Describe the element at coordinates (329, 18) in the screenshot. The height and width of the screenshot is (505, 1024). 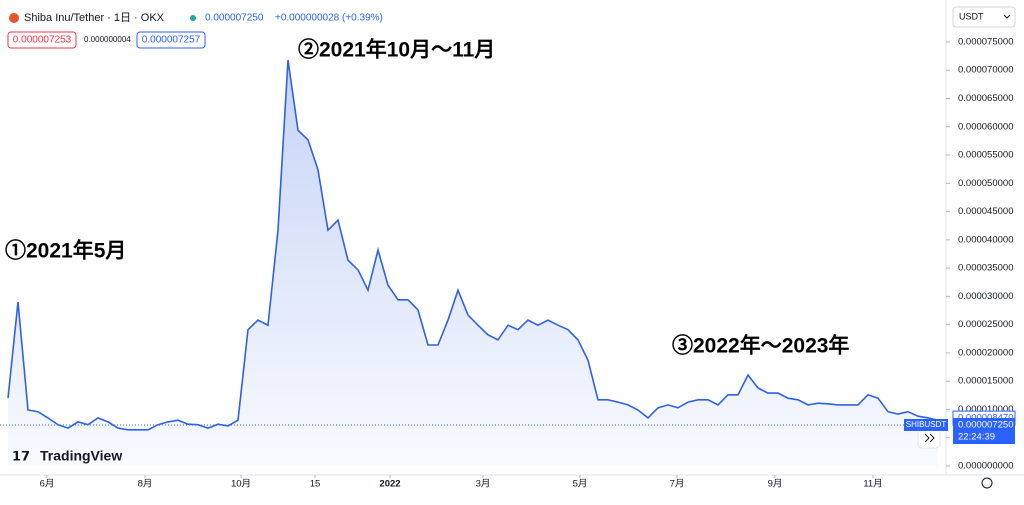
I see `change: +0.000000028 (+0.39%)` at that location.